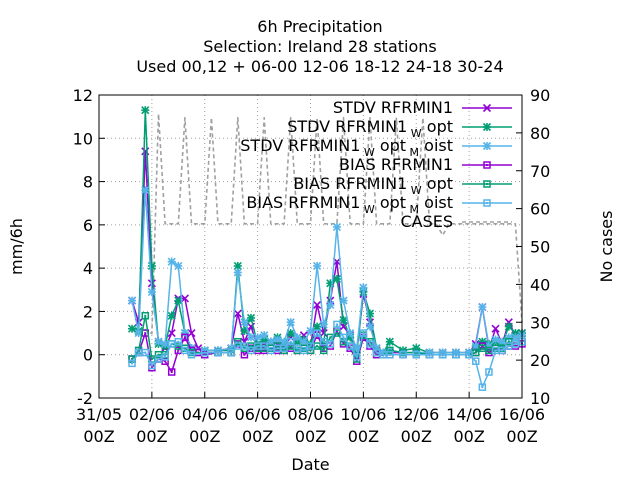 The height and width of the screenshot is (480, 640). What do you see at coordinates (99, 414) in the screenshot?
I see `x-tick-label: 31/05` at bounding box center [99, 414].